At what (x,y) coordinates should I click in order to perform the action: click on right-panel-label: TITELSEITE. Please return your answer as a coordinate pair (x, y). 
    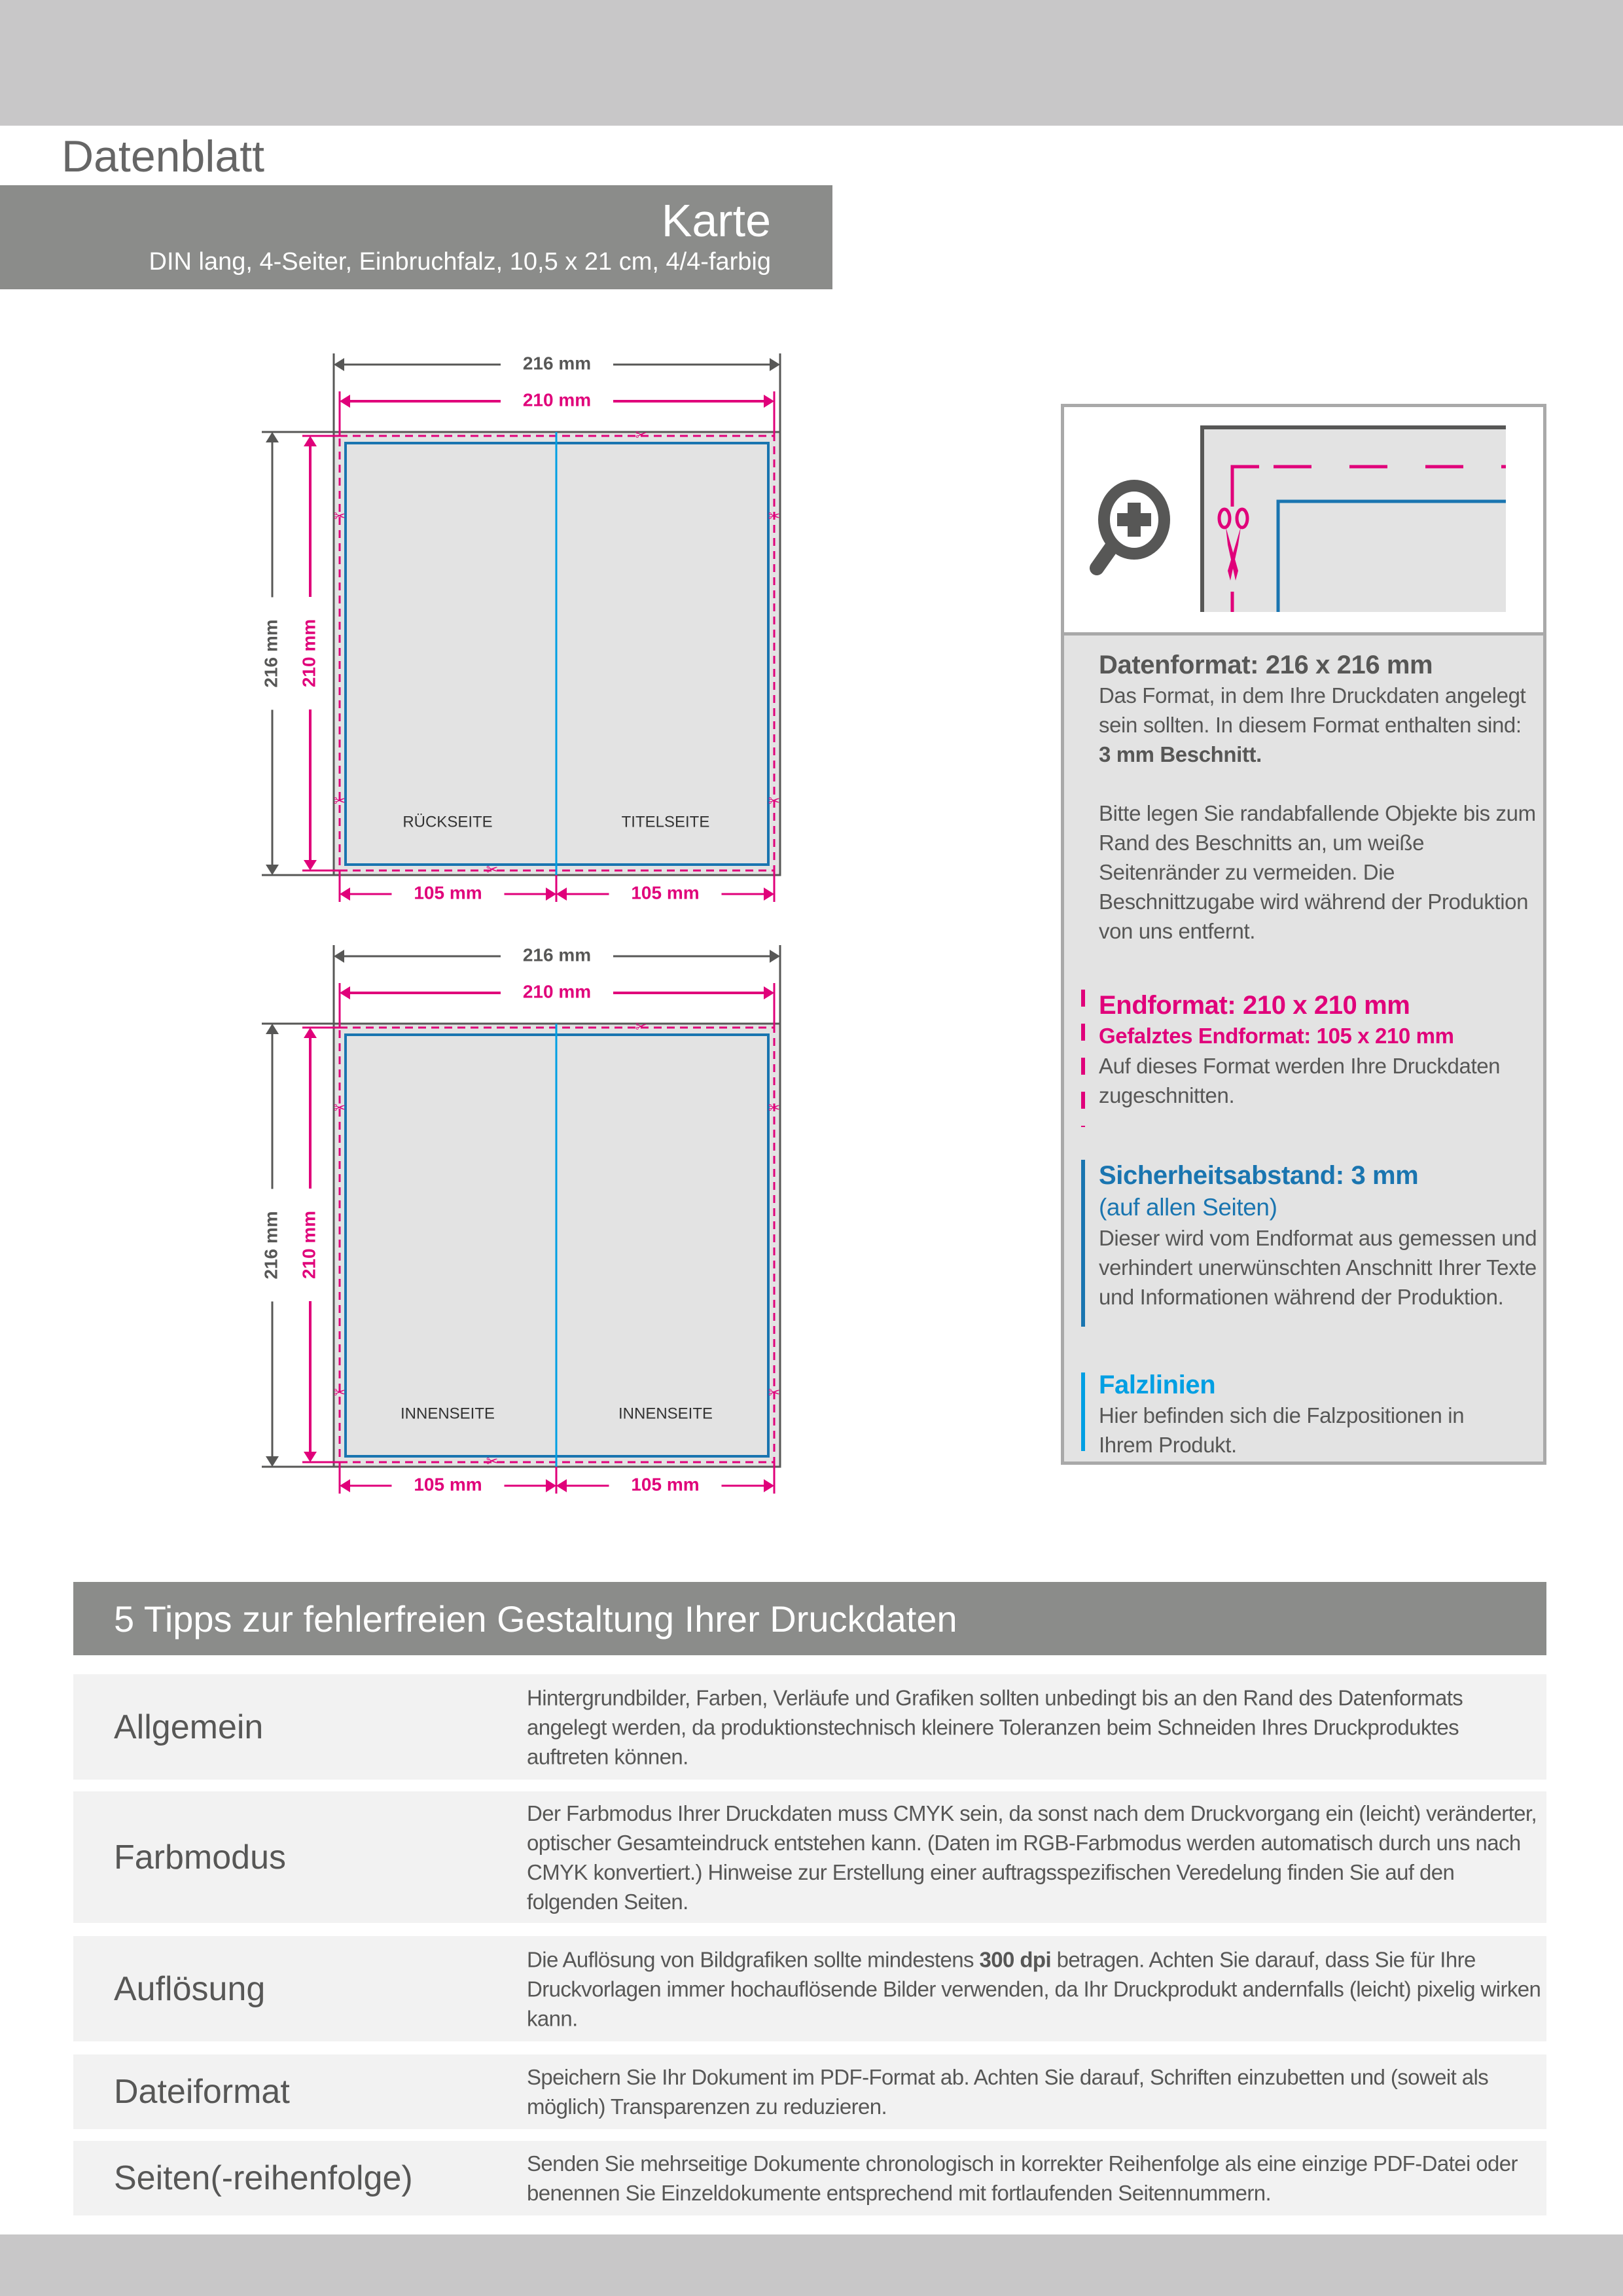
    Looking at the image, I should click on (666, 822).